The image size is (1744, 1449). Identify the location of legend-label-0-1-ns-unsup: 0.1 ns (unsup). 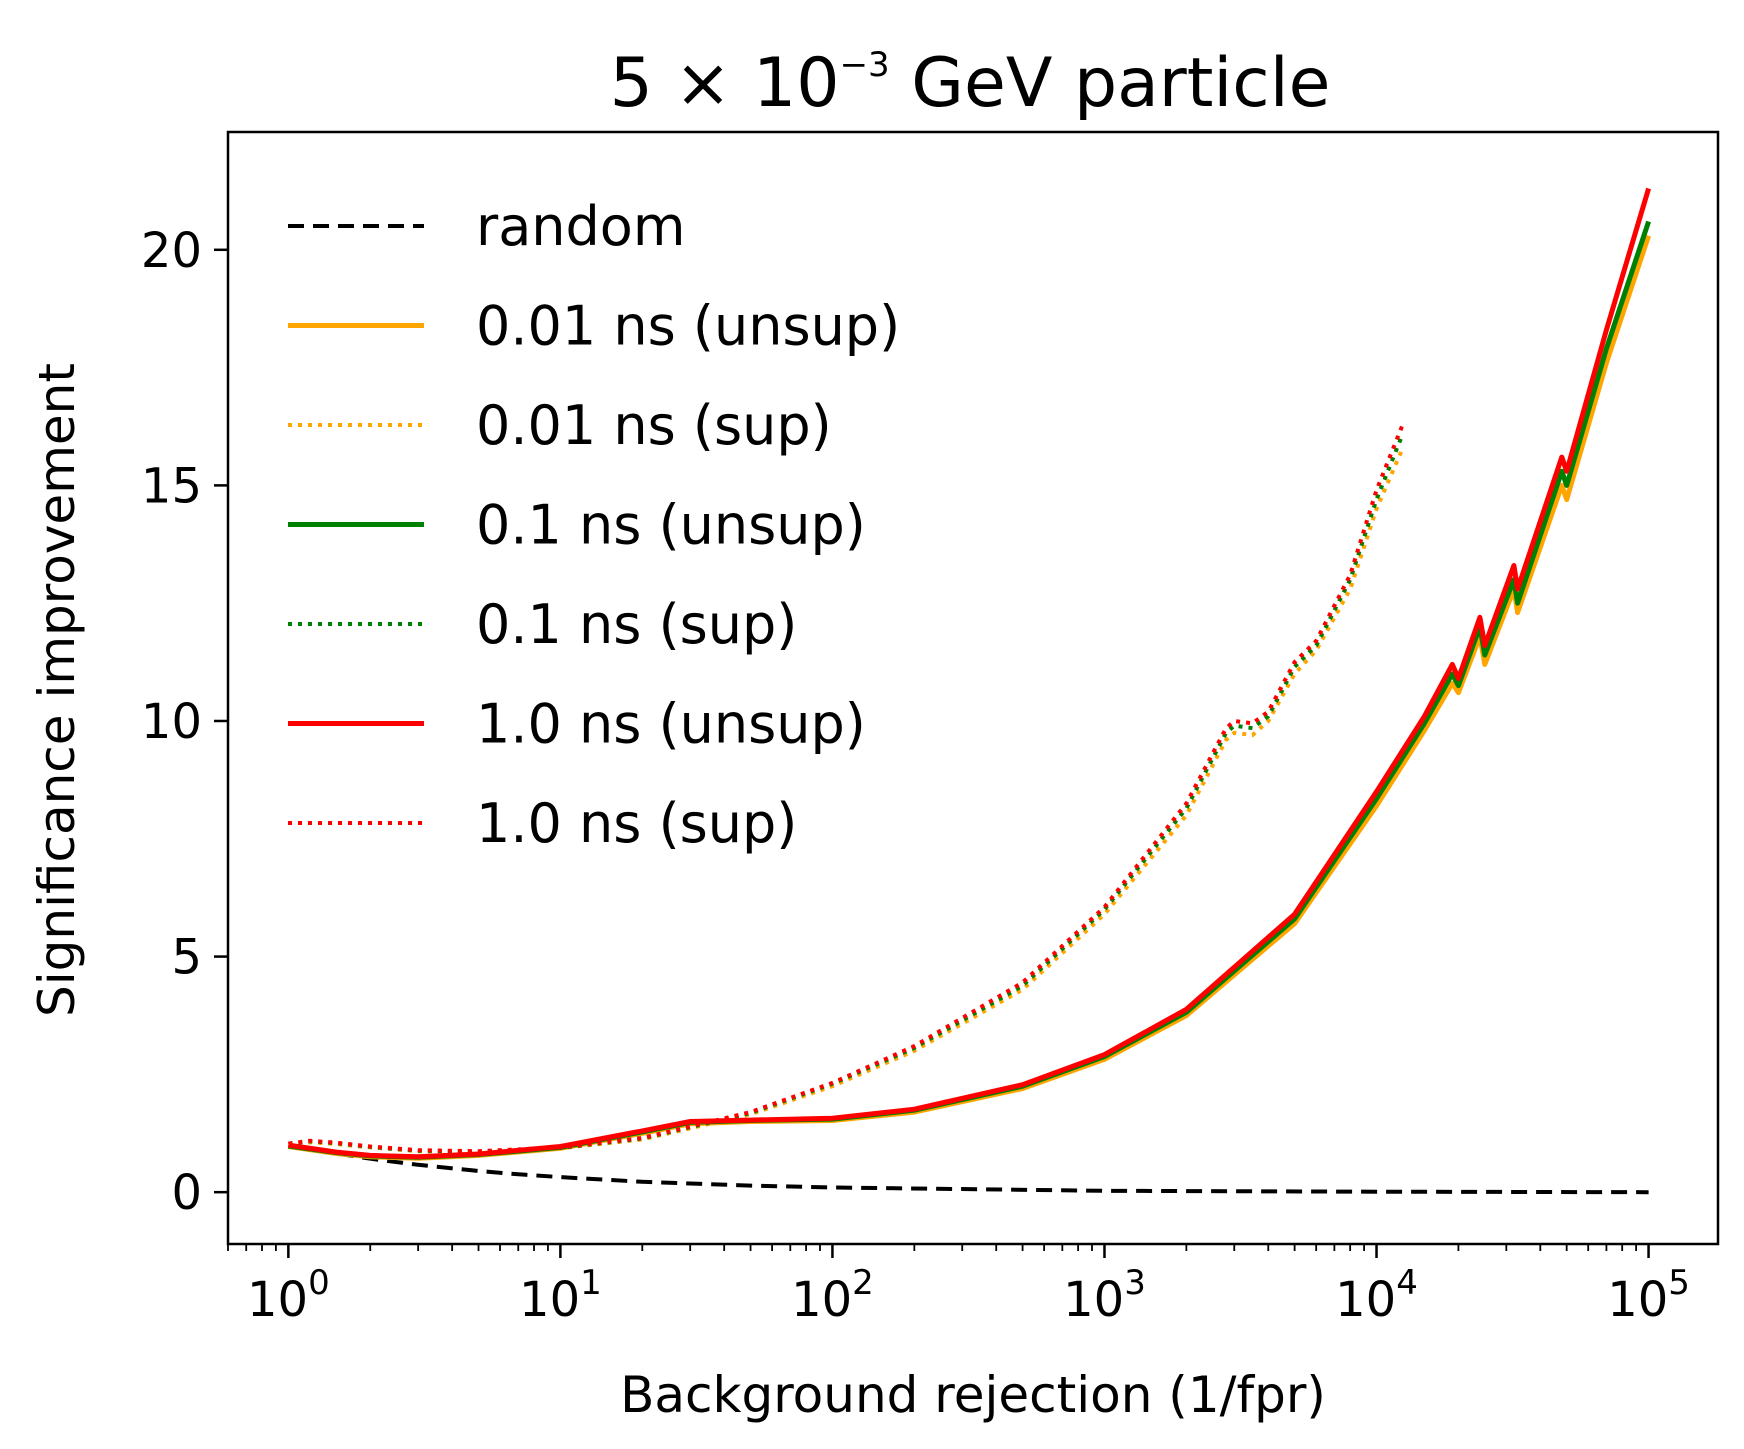
(671, 525).